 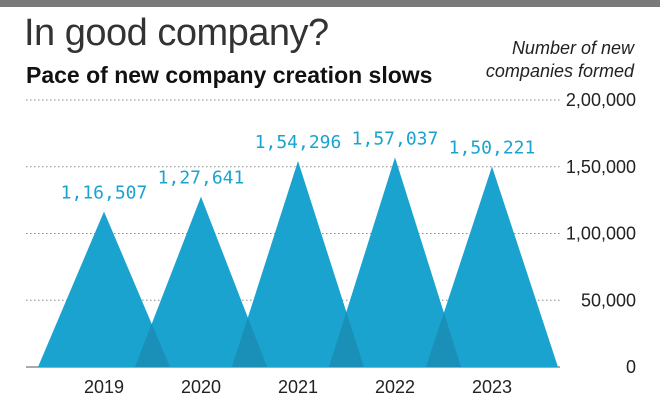 I want to click on peak-2020, so click(x=201, y=281).